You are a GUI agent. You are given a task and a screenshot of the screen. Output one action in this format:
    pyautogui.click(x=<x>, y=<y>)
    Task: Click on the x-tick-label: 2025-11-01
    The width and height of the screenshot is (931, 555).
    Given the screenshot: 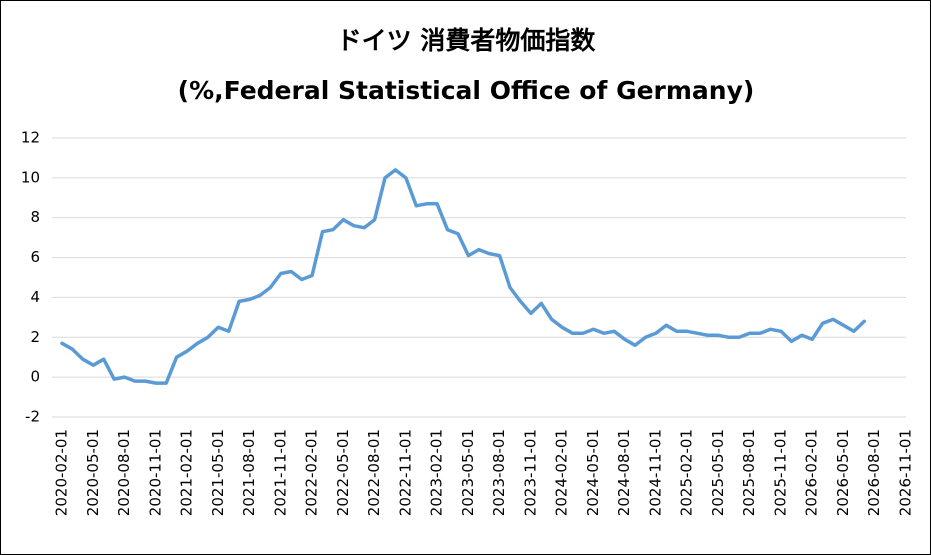 What is the action you would take?
    pyautogui.click(x=780, y=472)
    